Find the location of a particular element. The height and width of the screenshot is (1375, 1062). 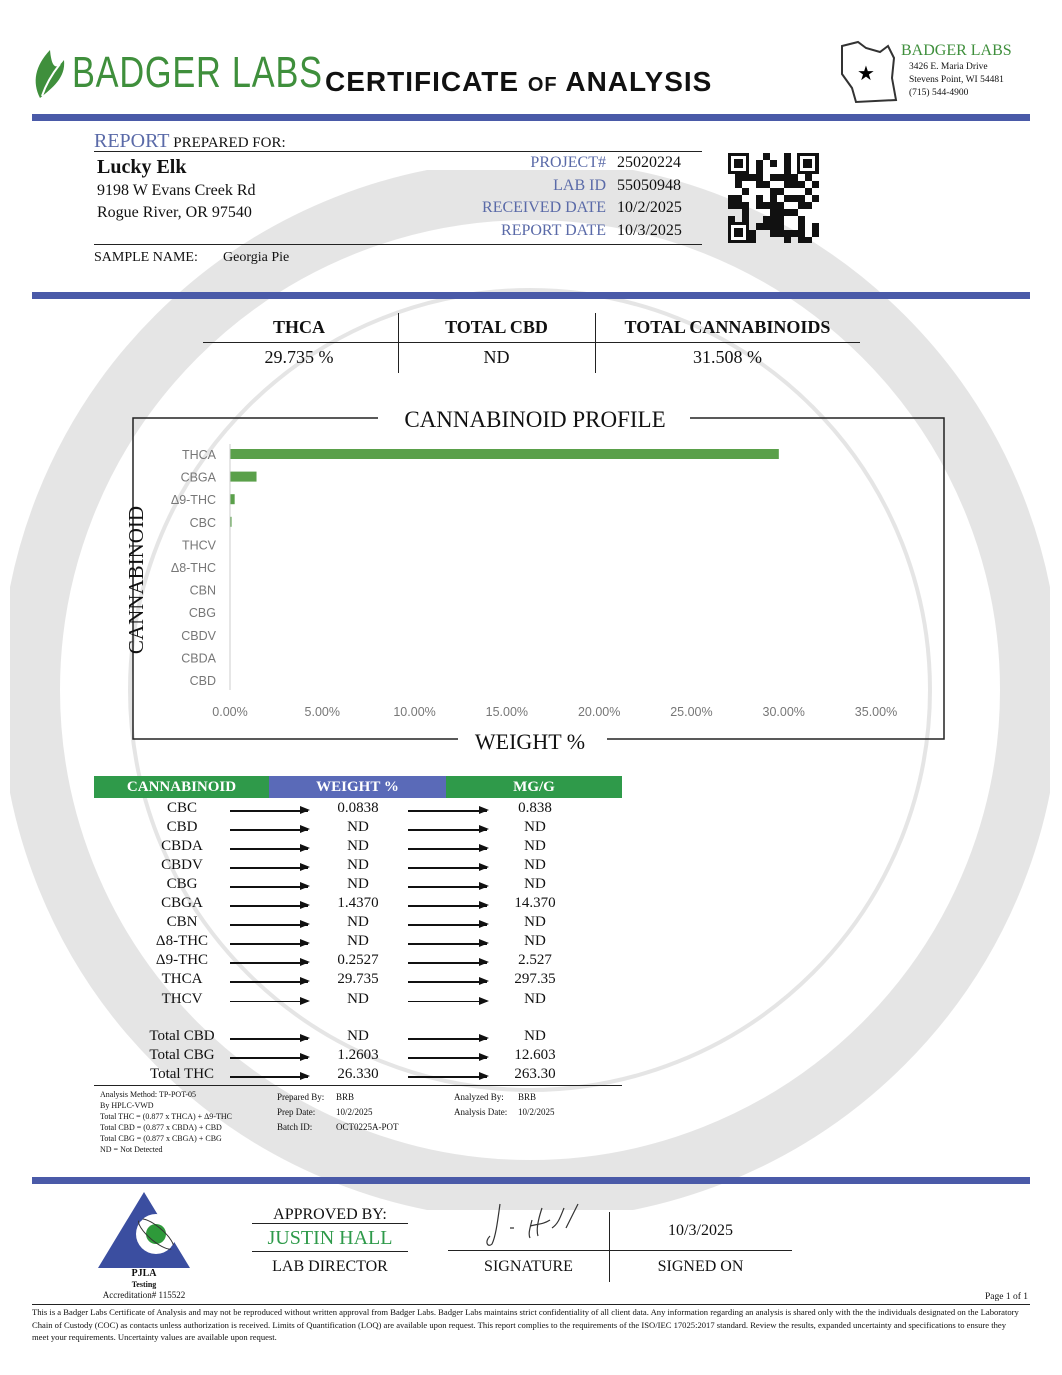

meta-label: PROJECT# is located at coordinates (568, 162).